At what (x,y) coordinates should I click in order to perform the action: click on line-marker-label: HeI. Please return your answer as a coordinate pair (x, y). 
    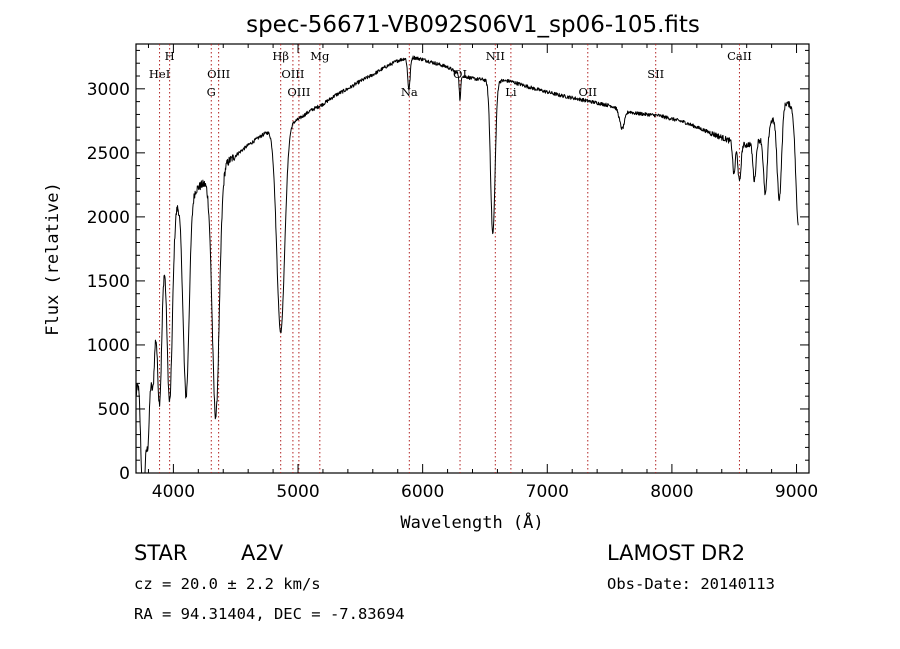
    Looking at the image, I should click on (159, 74).